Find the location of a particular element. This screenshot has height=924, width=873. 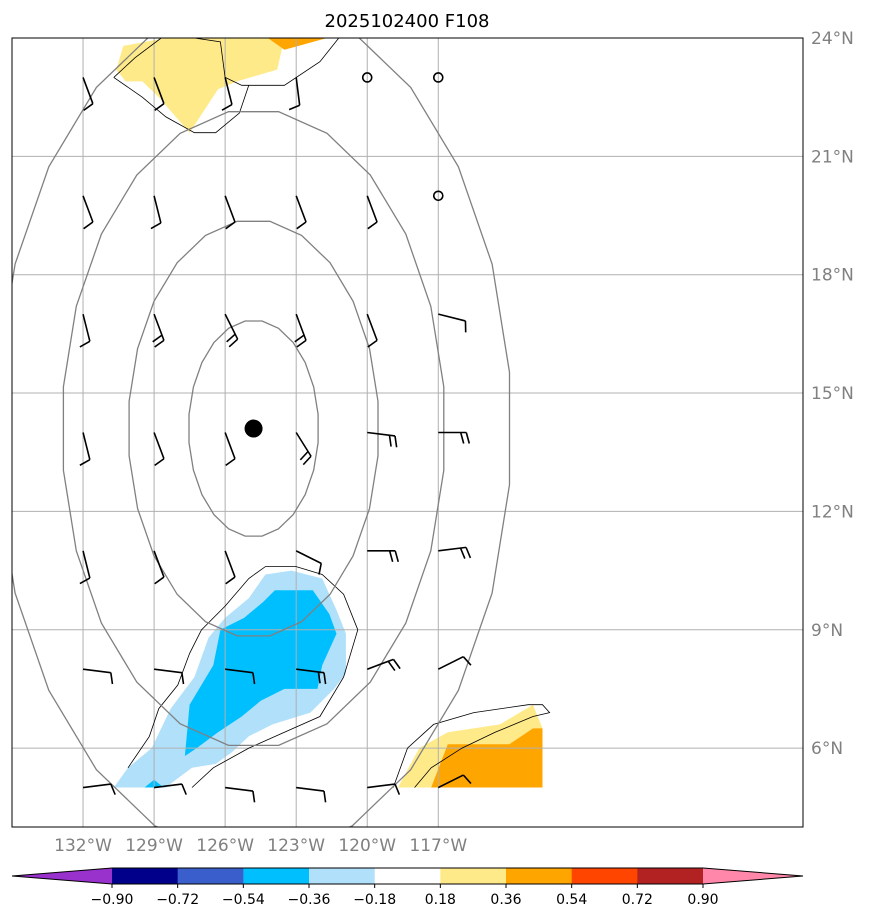

lon-tick-label: 126°W is located at coordinates (225, 846).